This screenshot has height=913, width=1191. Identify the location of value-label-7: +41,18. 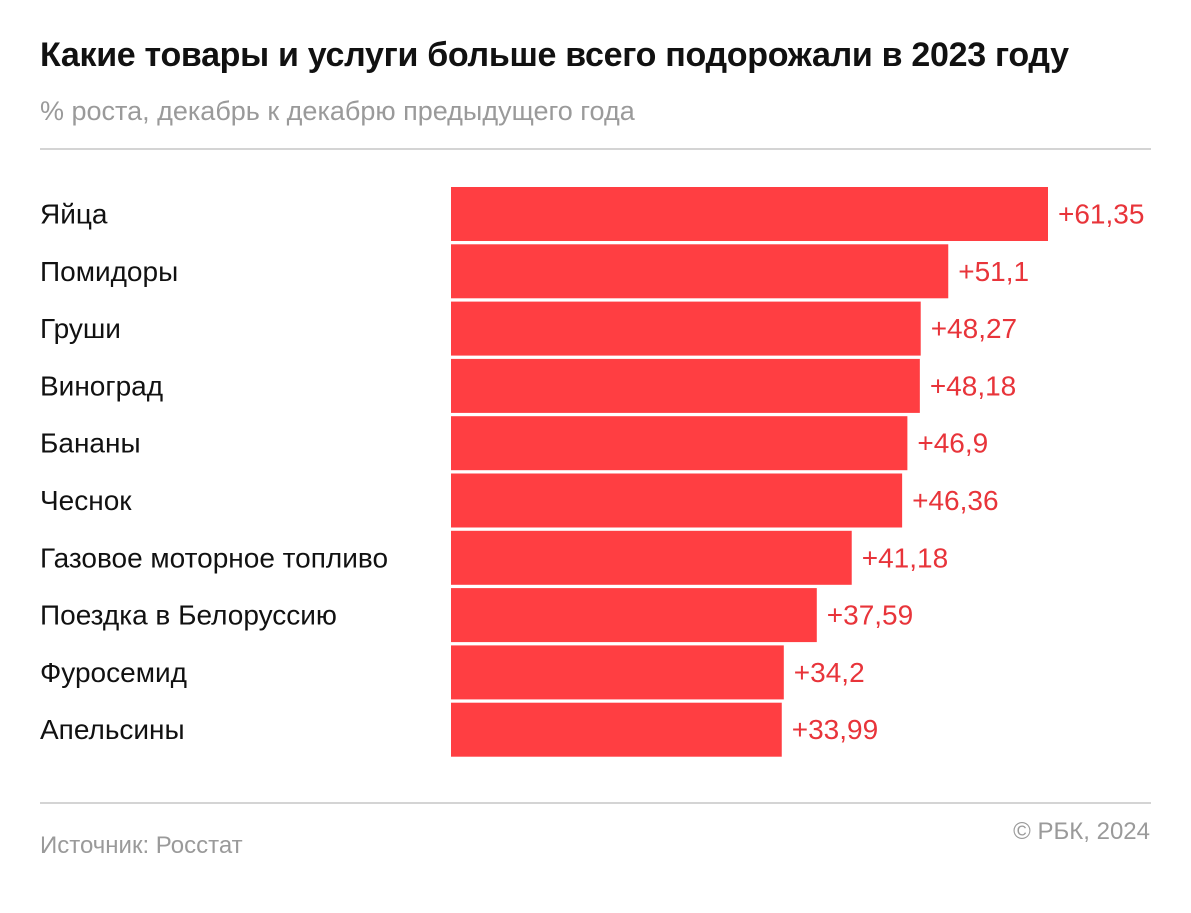
(905, 557).